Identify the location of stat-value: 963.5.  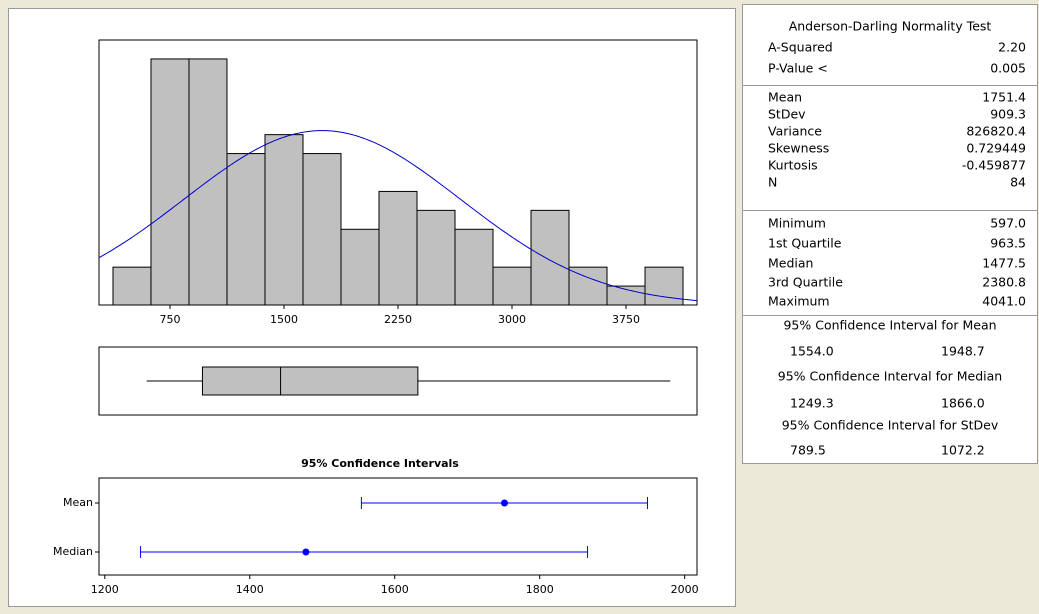
(1008, 243).